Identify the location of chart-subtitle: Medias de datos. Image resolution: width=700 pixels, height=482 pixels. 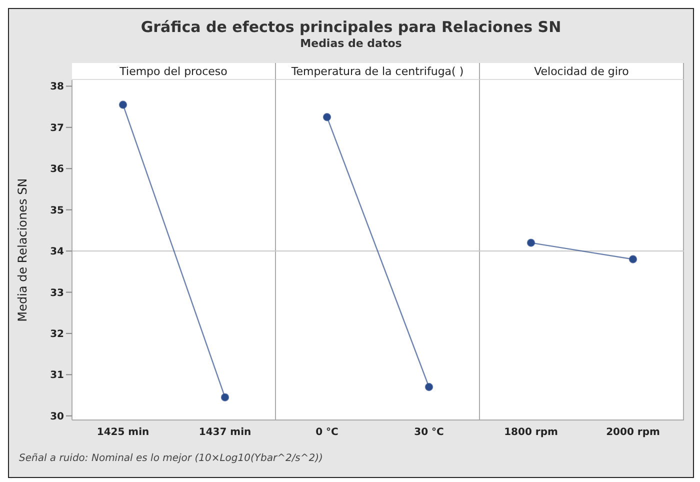
(351, 43).